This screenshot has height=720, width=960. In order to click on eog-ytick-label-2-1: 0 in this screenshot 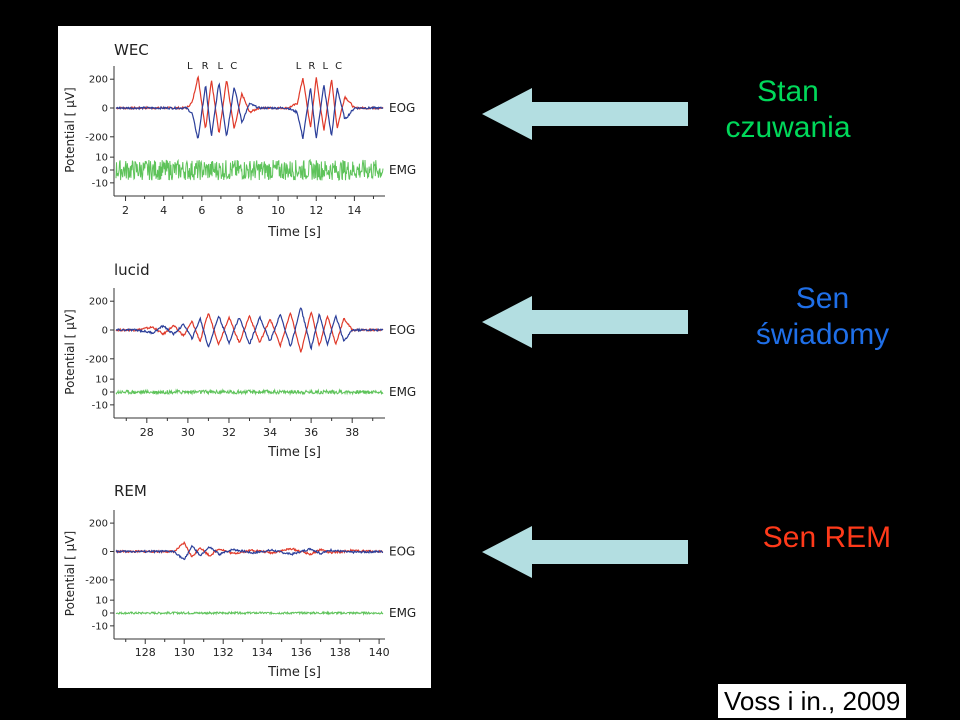, I will do `click(105, 552)`.